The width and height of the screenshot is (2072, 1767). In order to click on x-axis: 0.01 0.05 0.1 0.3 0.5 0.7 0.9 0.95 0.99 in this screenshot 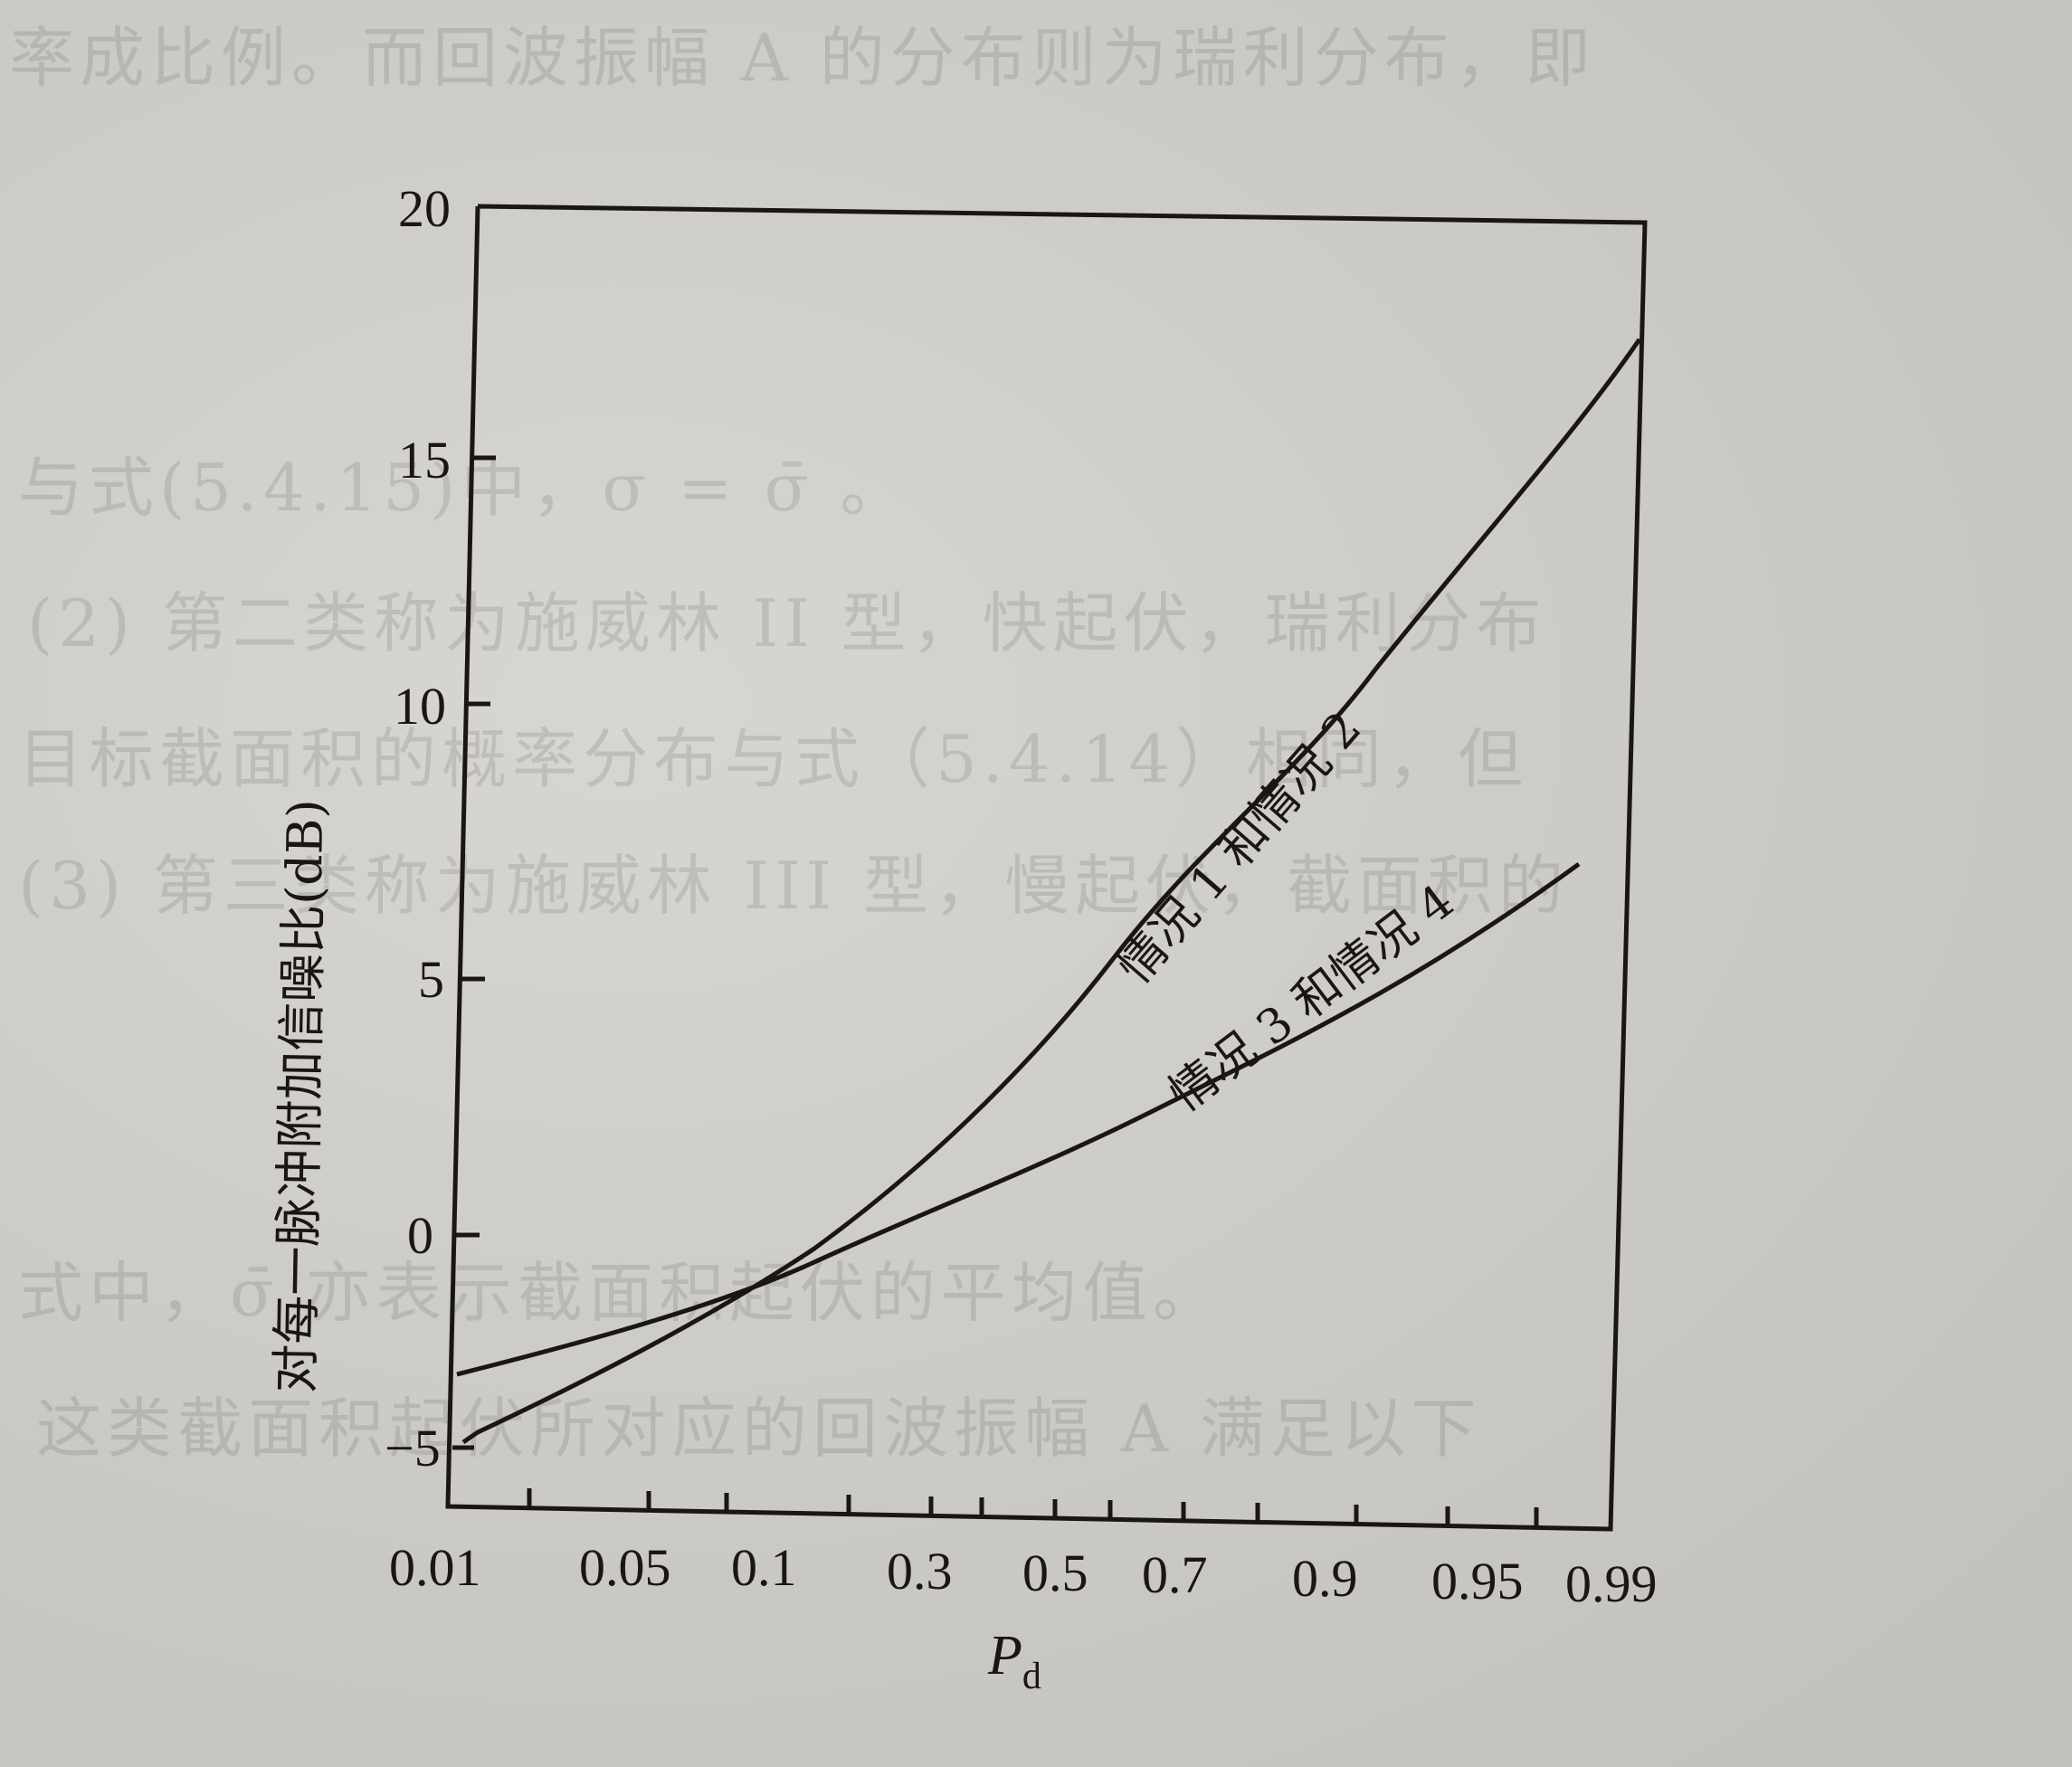, I will do `click(1023, 1551)`.